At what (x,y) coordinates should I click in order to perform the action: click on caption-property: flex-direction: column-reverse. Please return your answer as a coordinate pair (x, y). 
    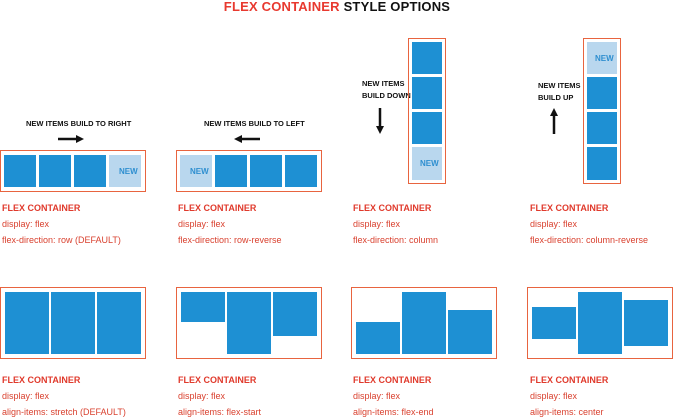
    Looking at the image, I should click on (589, 240).